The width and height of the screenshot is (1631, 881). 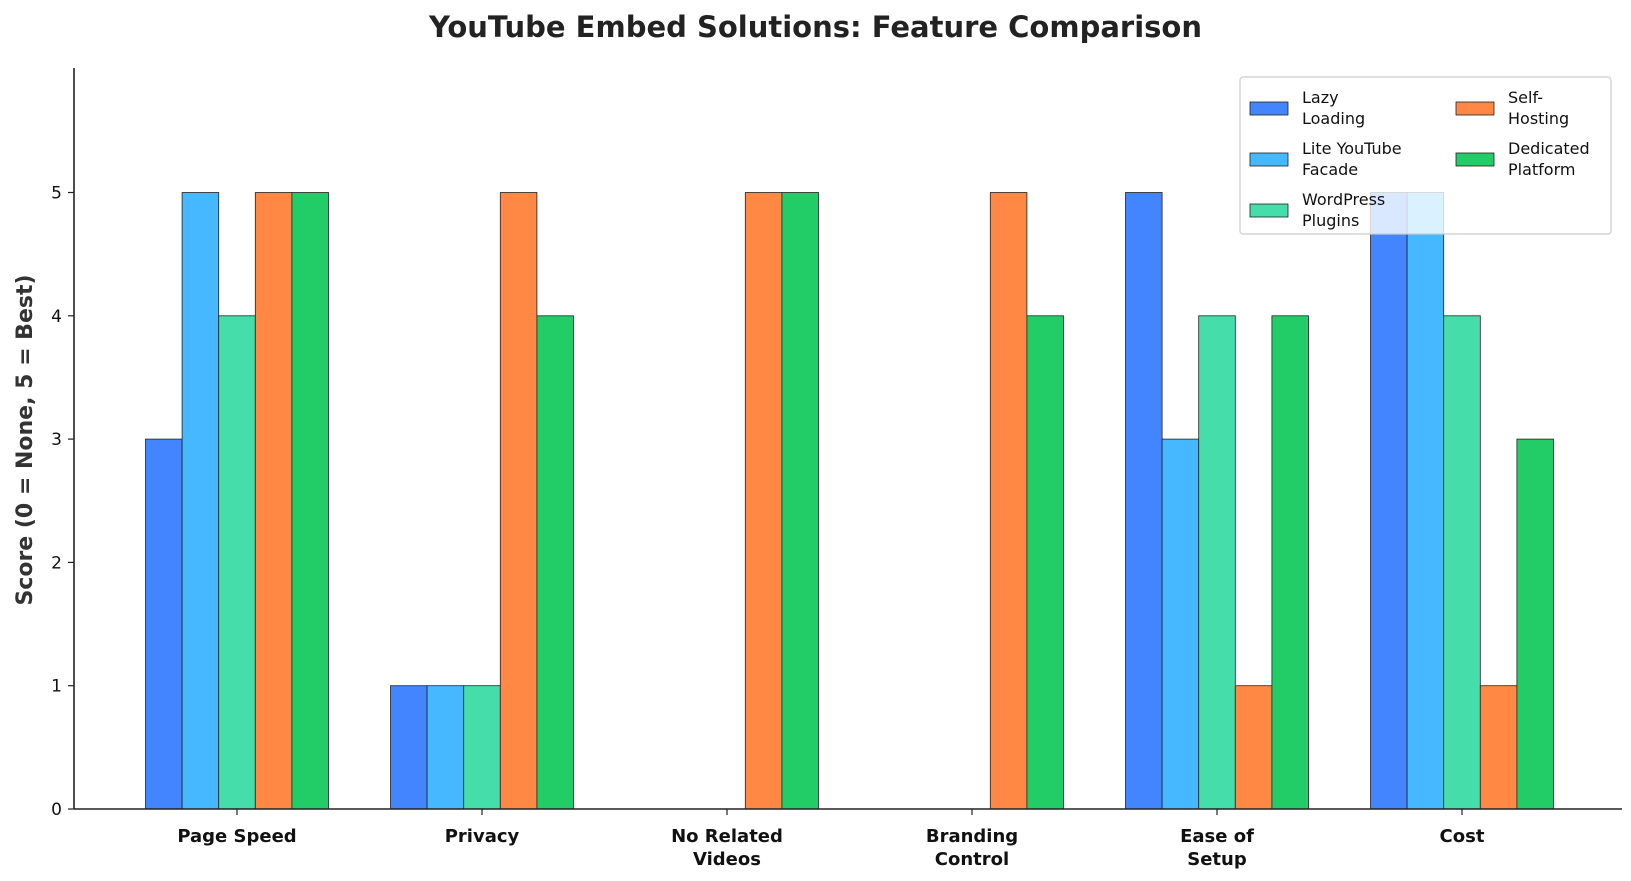 I want to click on legend-label: Dedicated, so click(x=1549, y=148).